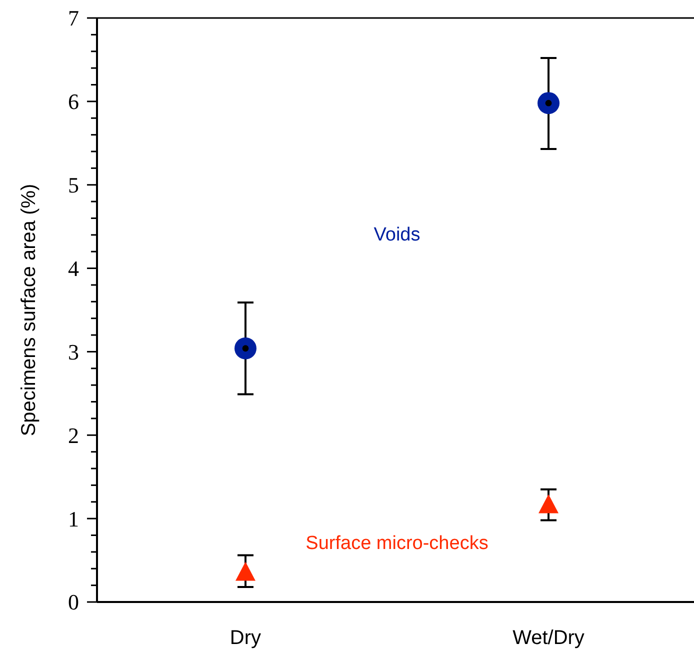 This screenshot has height=652, width=694. What do you see at coordinates (548, 638) in the screenshot?
I see `x-tick-label: Wet/Dry` at bounding box center [548, 638].